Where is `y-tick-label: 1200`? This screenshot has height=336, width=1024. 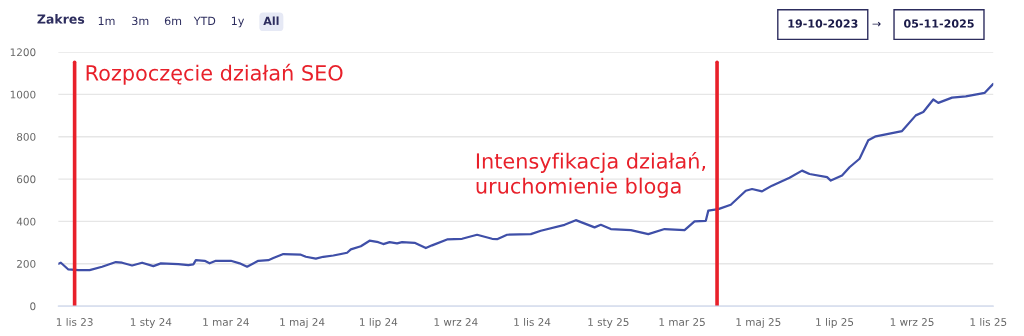
y-tick-label: 1200 is located at coordinates (23, 52).